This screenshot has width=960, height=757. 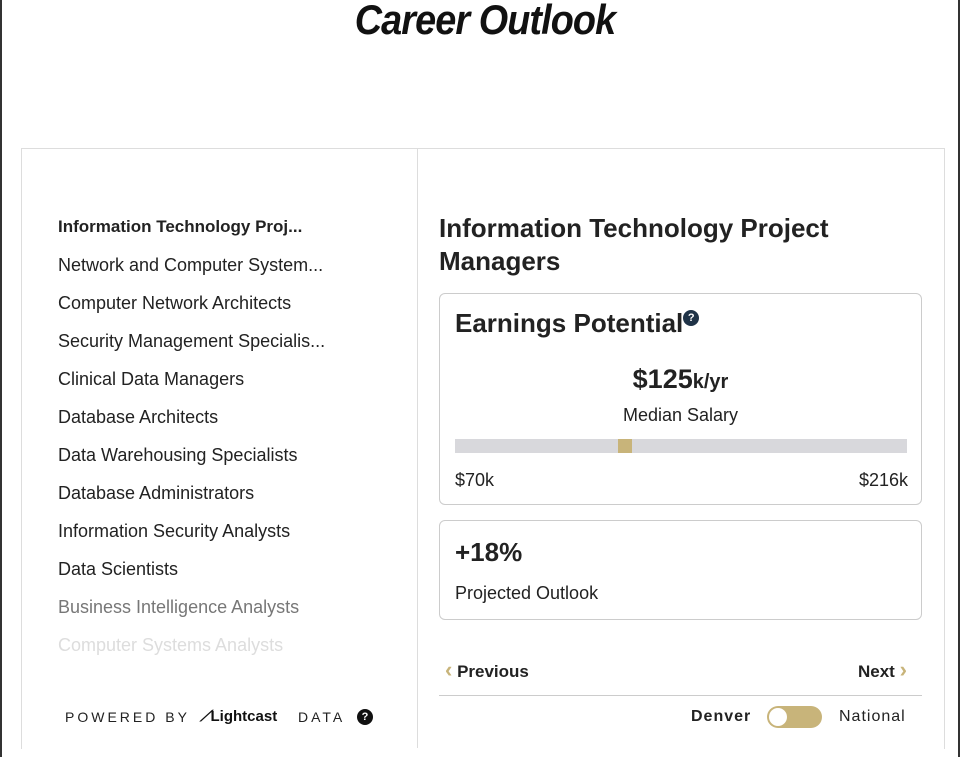 I want to click on page-title: Career Outlook, so click(x=485, y=21).